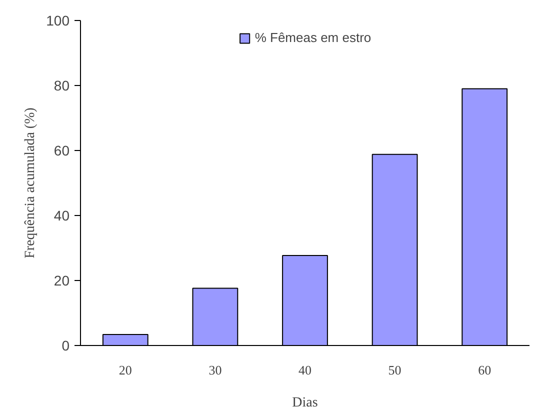 Image resolution: width=554 pixels, height=413 pixels. I want to click on y-axis-title: Frequência acumulada (%), so click(30, 182).